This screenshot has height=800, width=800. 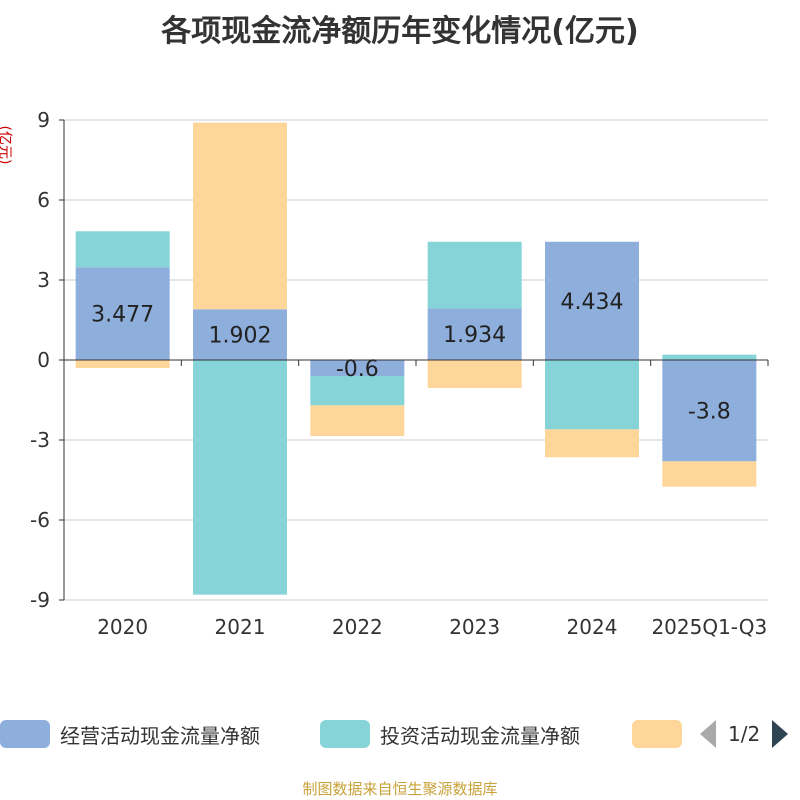 I want to click on x-tick-label: 2025Q1-Q3, so click(x=709, y=627).